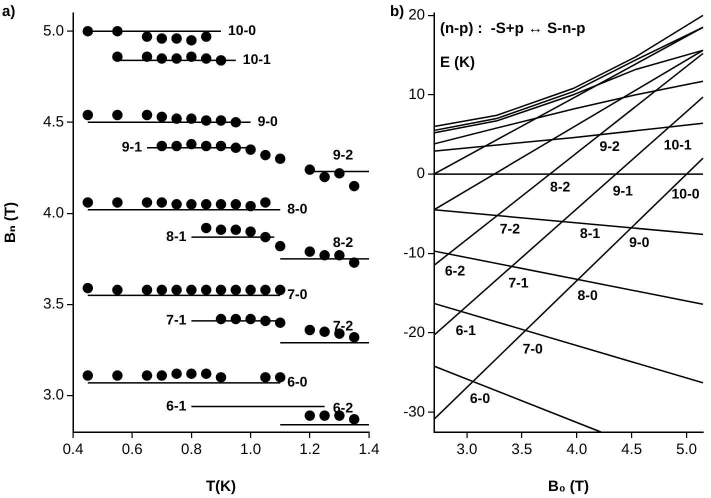  Describe the element at coordinates (242, 30) in the screenshot. I see `series-label: 10-0` at that location.